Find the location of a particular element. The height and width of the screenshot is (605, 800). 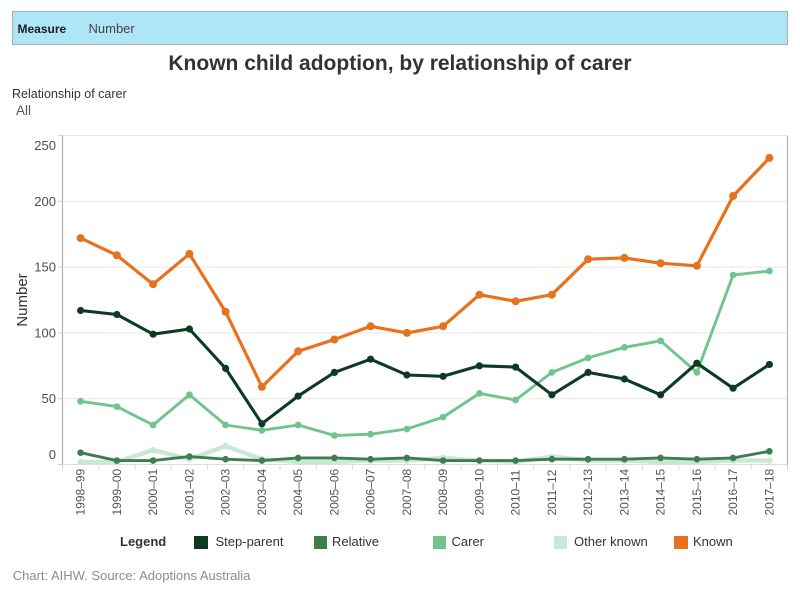

svg-text: 2007–08 is located at coordinates (407, 491).